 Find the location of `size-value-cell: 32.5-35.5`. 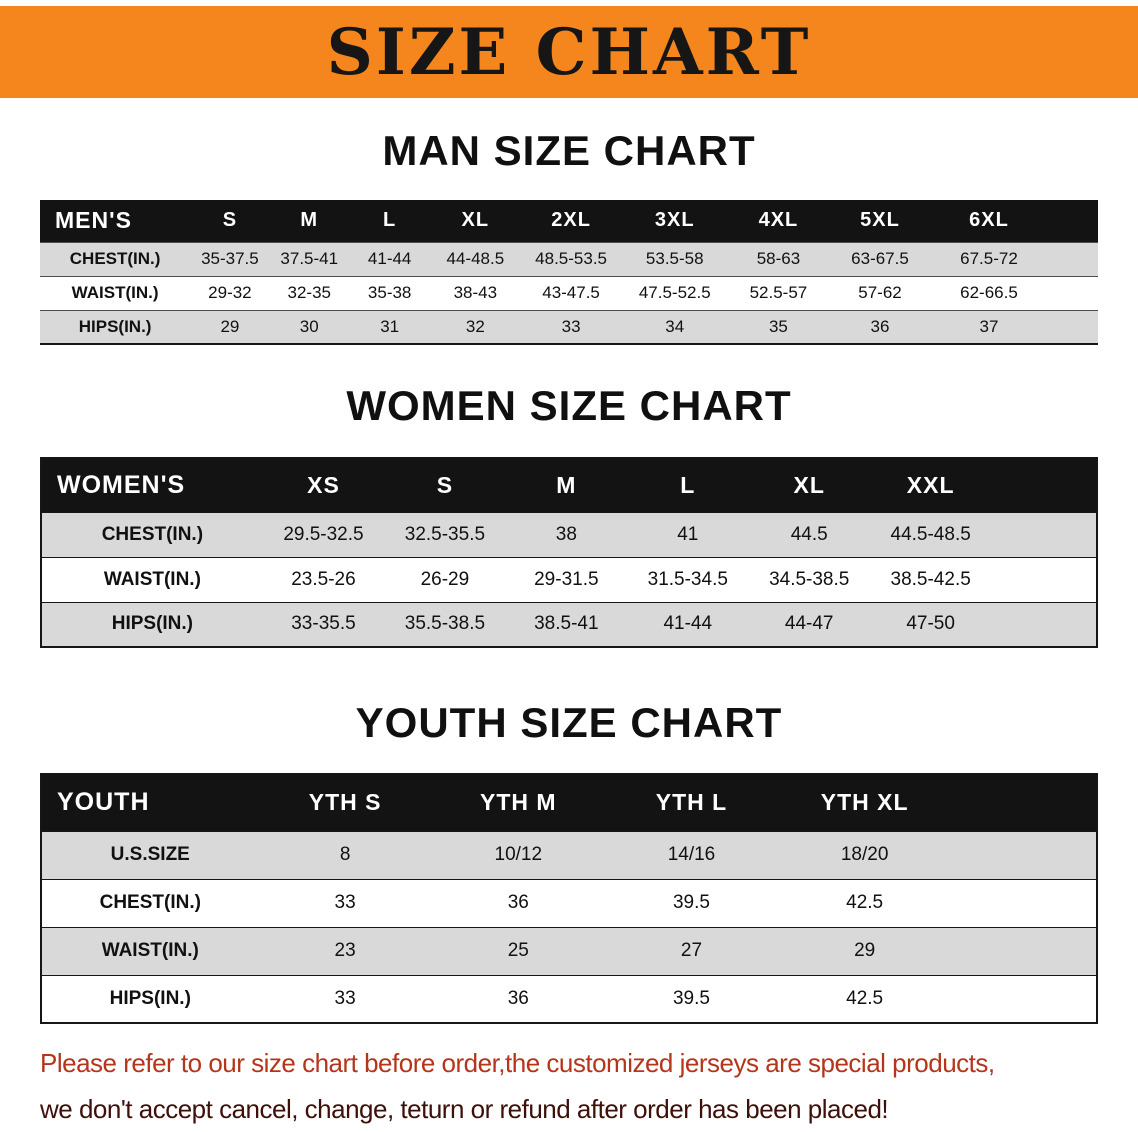

size-value-cell: 32.5-35.5 is located at coordinates (445, 534).